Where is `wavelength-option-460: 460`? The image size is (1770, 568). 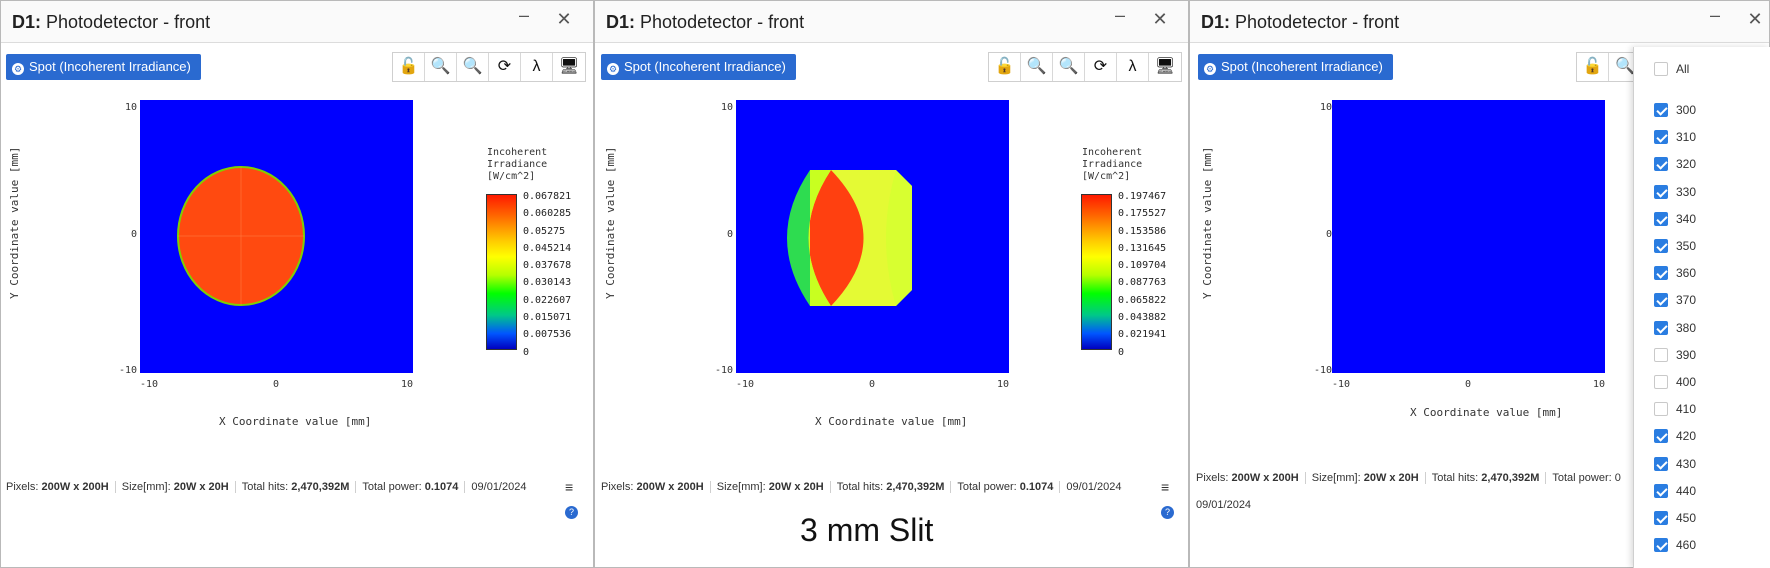
wavelength-option-460: 460 is located at coordinates (1675, 545).